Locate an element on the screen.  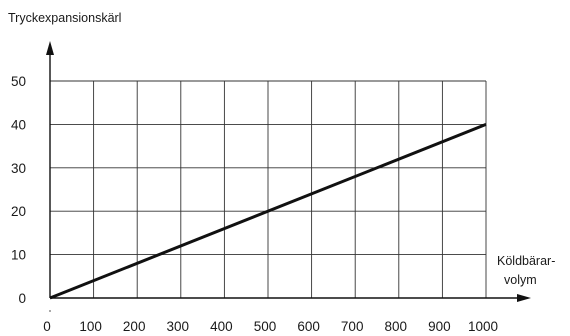
x-tick-label-100: 100 is located at coordinates (90, 326).